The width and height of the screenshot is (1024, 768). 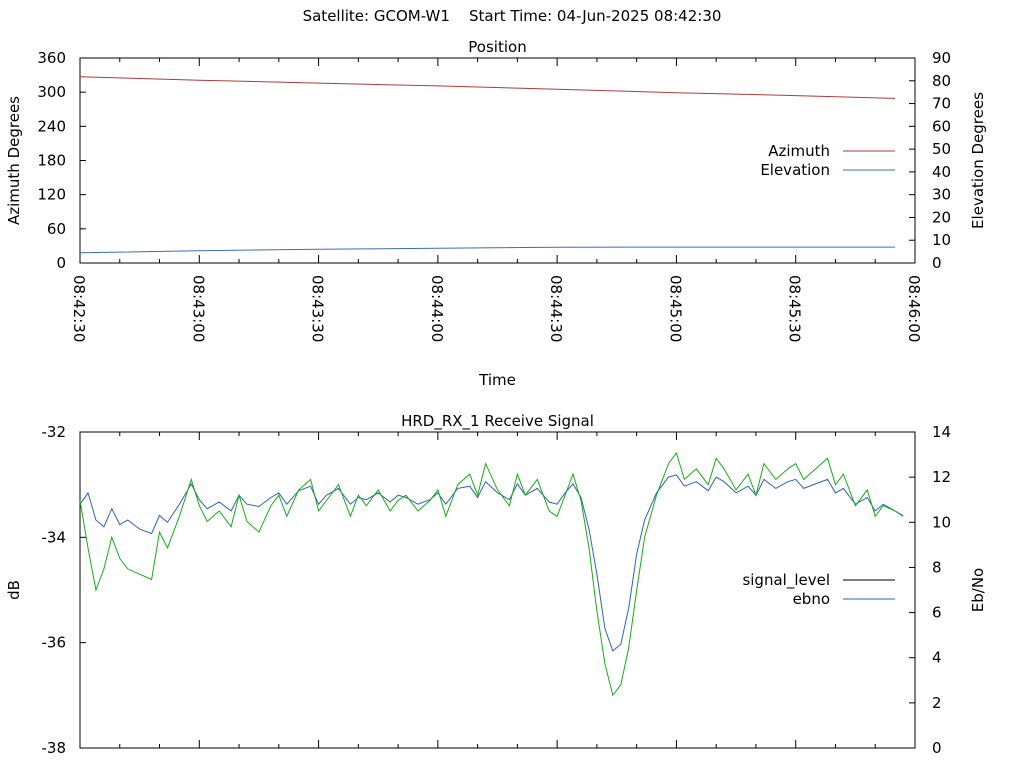 I want to click on satellite-label: Satellite: GCOM-W1, so click(x=376, y=16).